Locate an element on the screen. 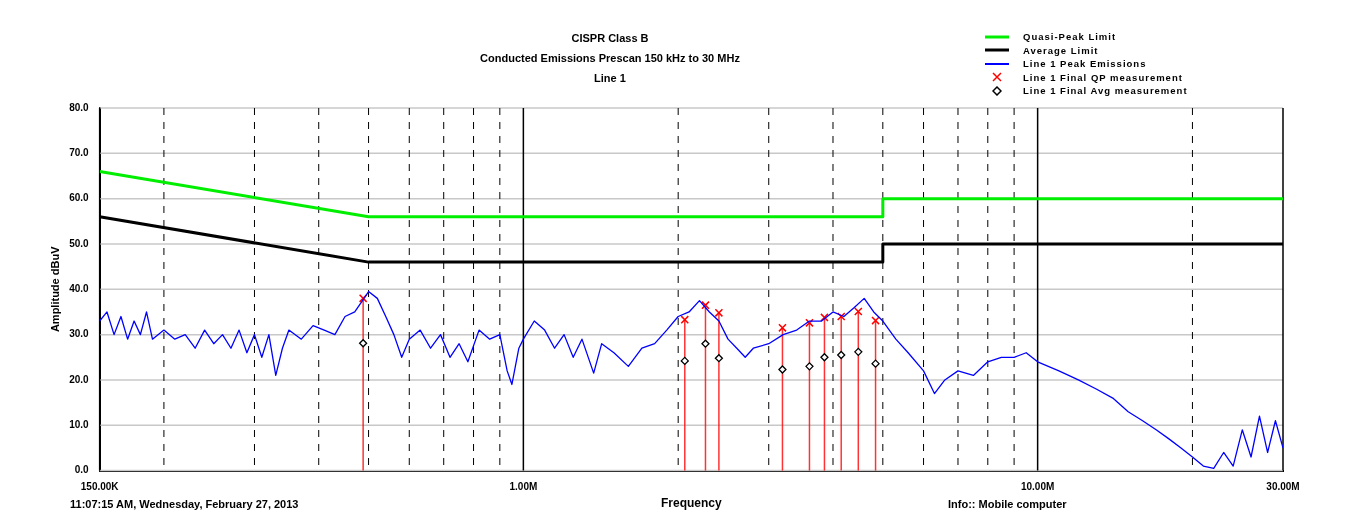 Image resolution: width=1347 pixels, height=519 pixels. legend-label: Line 1 Final Avg measurement is located at coordinates (1105, 91).